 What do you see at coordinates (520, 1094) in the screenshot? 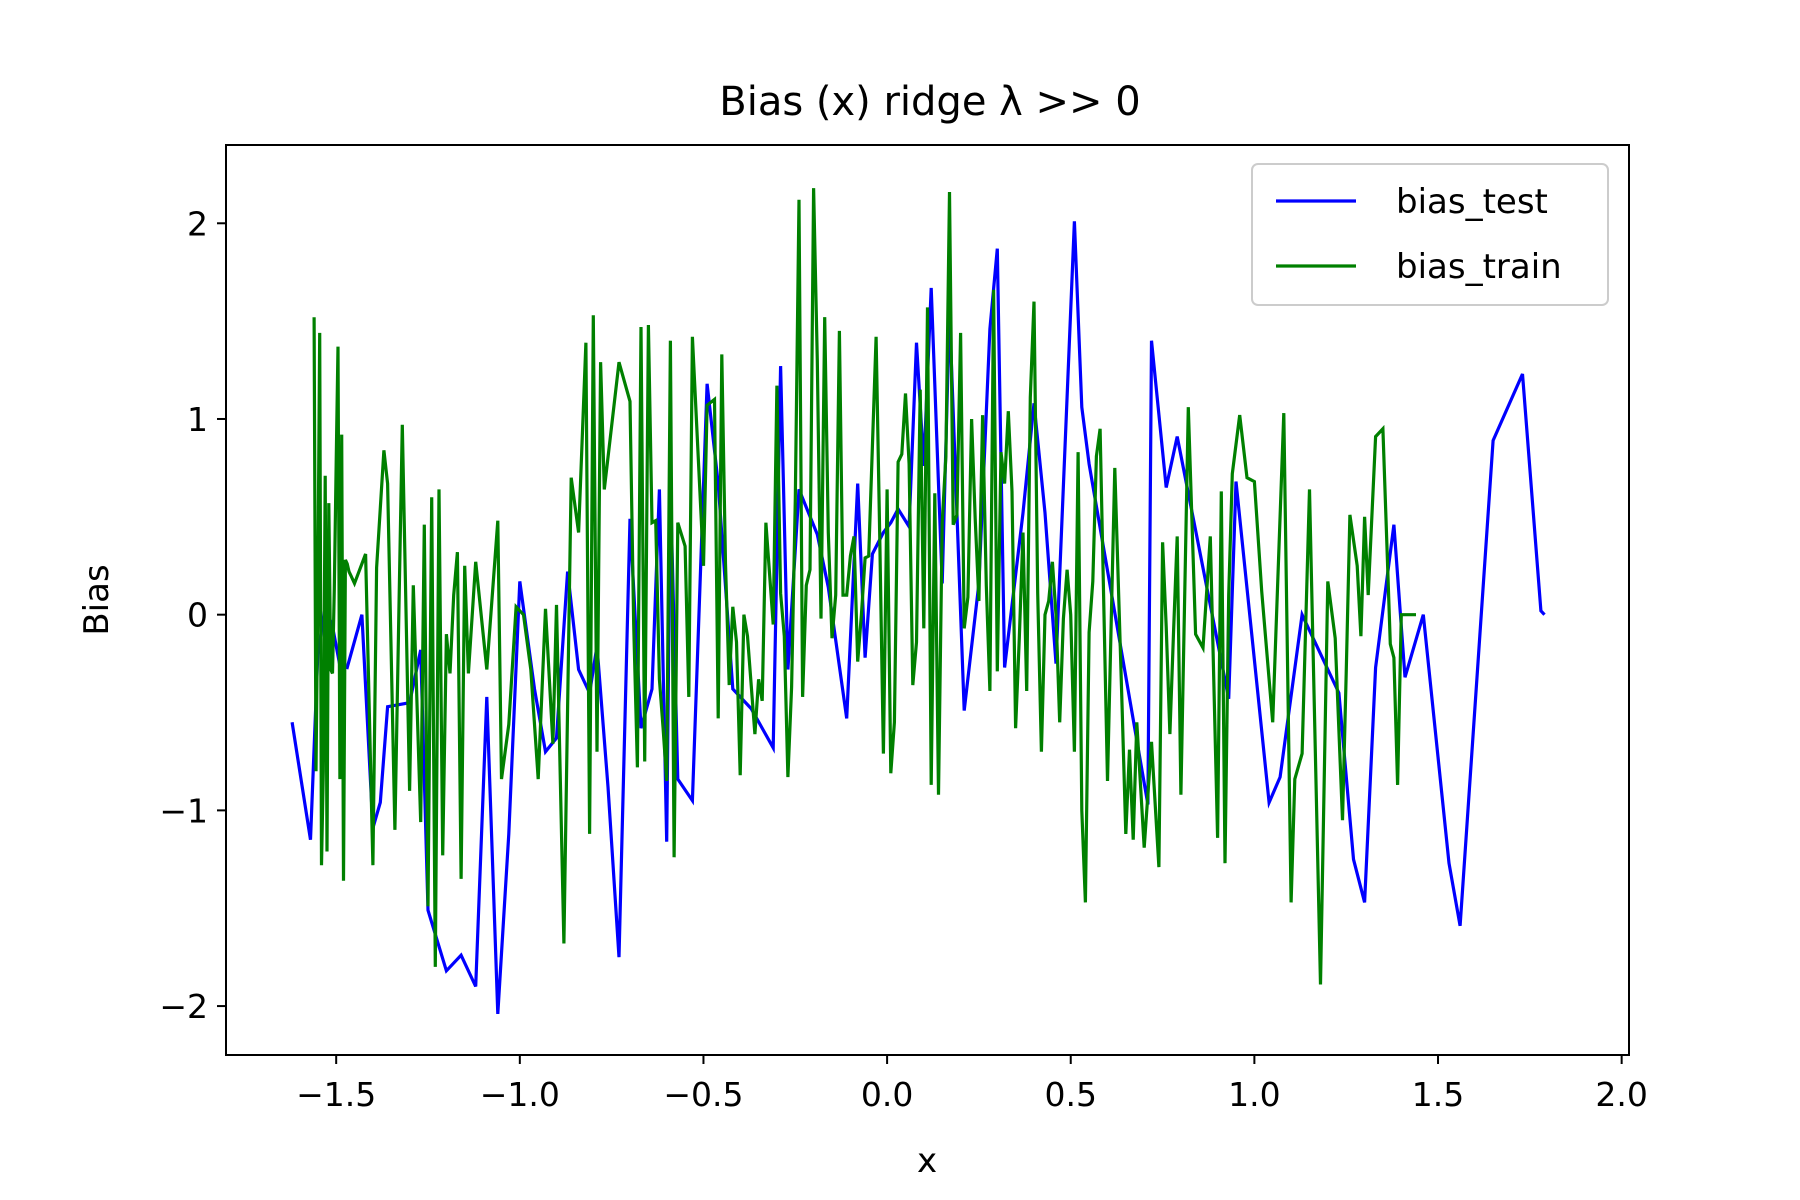
I see `x-tick-label: −1.0` at bounding box center [520, 1094].